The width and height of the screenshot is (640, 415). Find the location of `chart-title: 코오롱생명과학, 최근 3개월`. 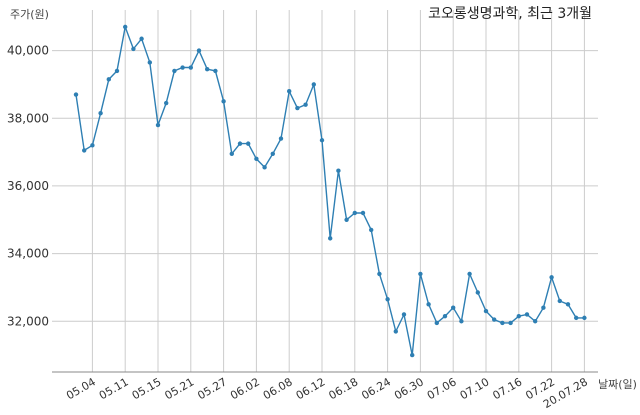

chart-title: 코오롱생명과학, 최근 3개월 is located at coordinates (510, 14).